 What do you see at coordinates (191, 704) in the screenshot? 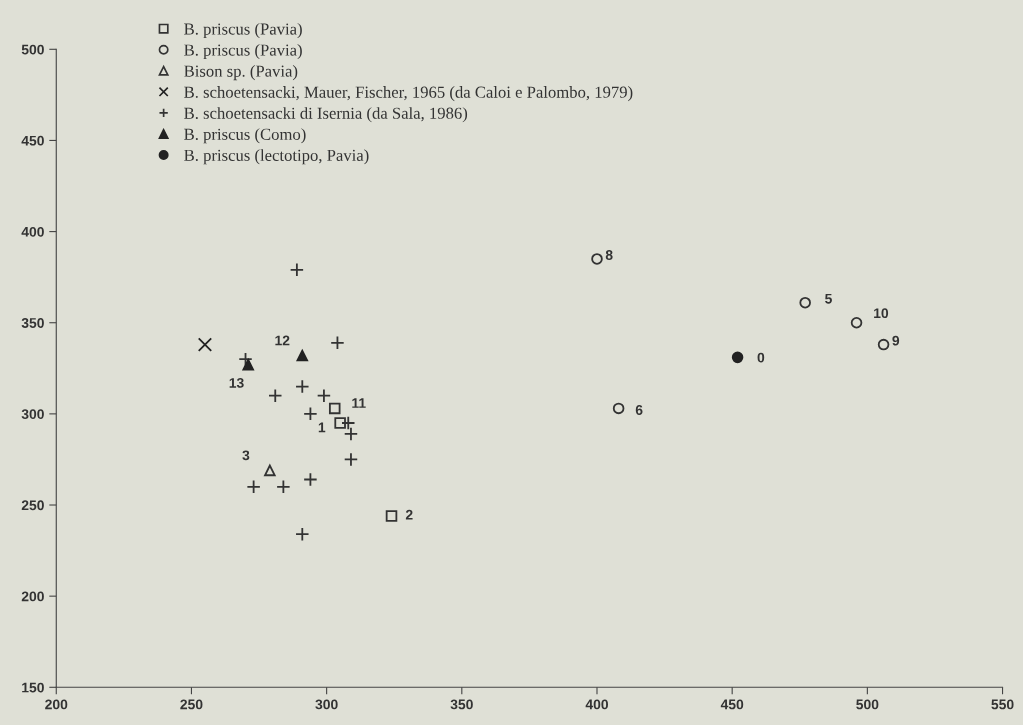
I see `x-tick-label: 250` at bounding box center [191, 704].